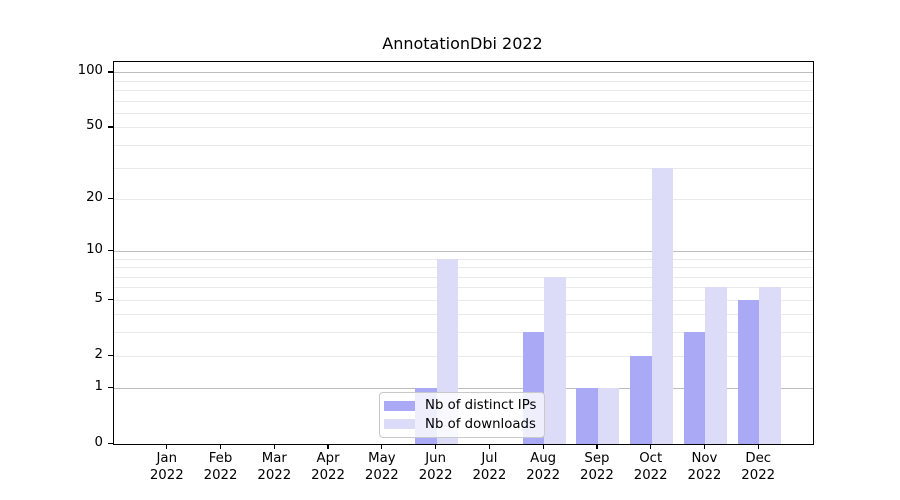  I want to click on legend-label-distinct-ips: Nb of distinct IPs, so click(481, 406).